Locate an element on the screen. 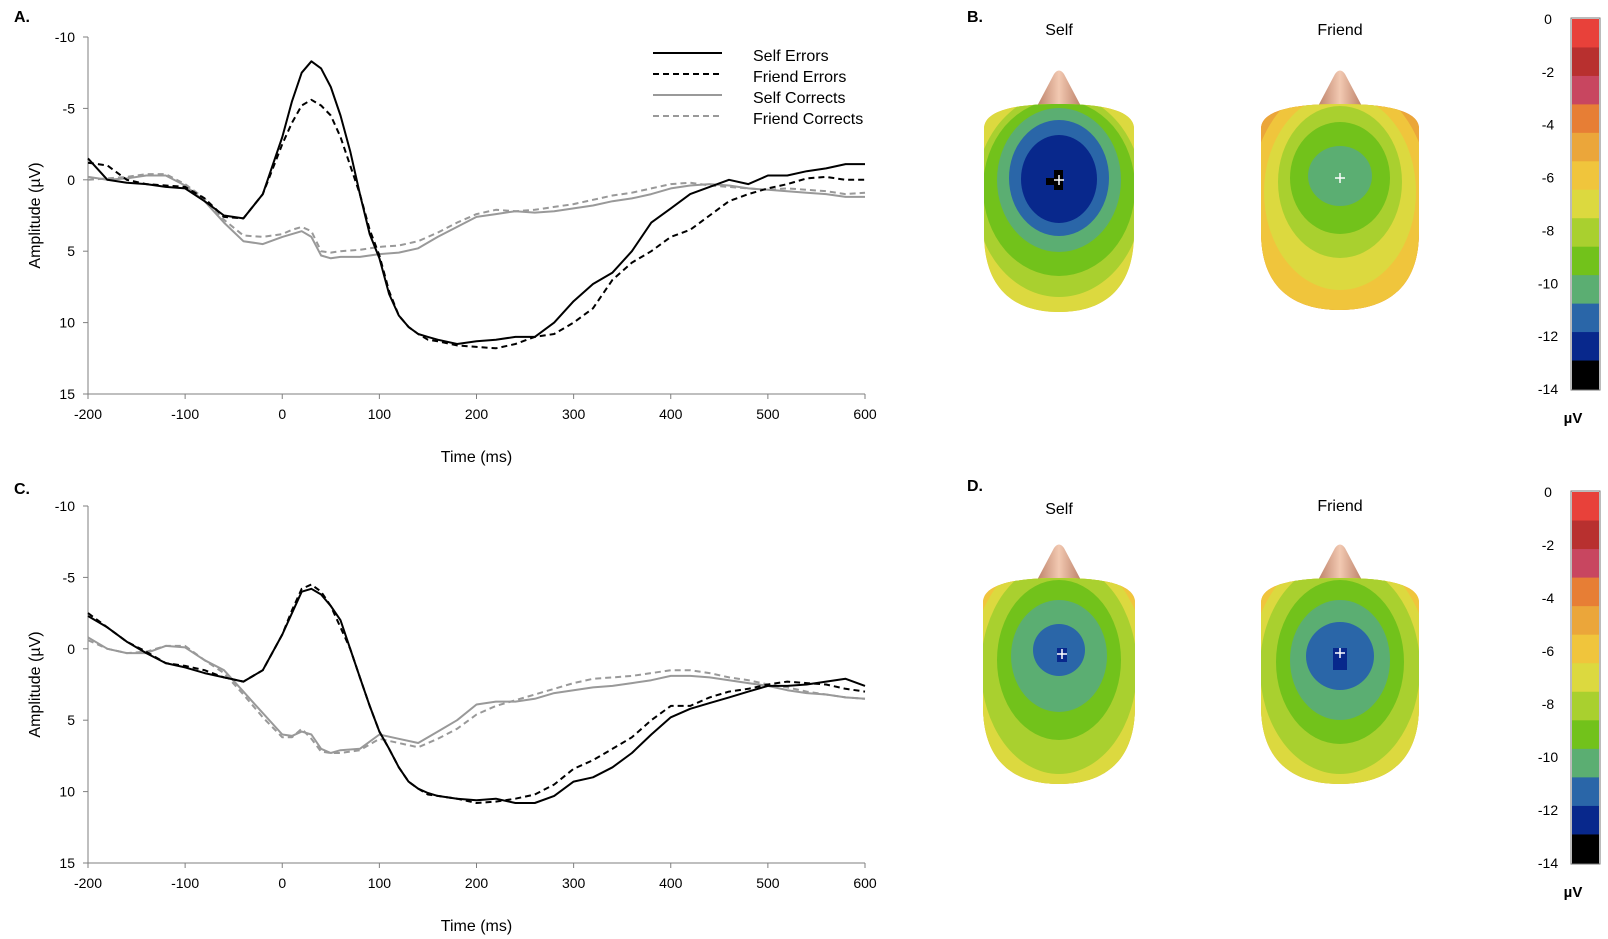 The image size is (1608, 939). panel-label-c: C. is located at coordinates (22, 489).